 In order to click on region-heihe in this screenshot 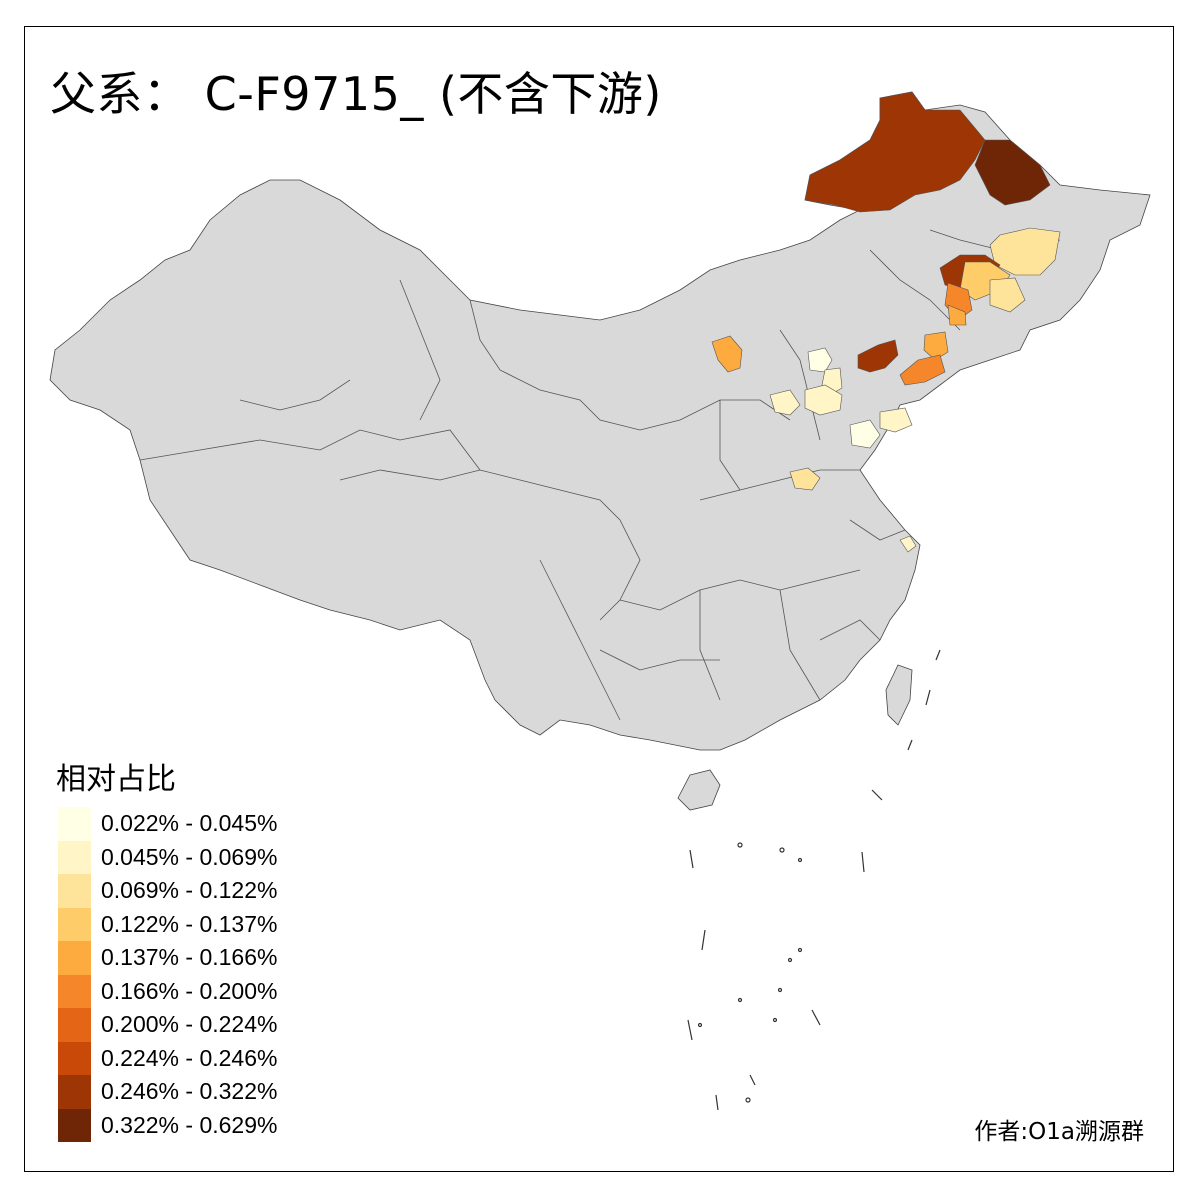, I will do `click(1012, 172)`.